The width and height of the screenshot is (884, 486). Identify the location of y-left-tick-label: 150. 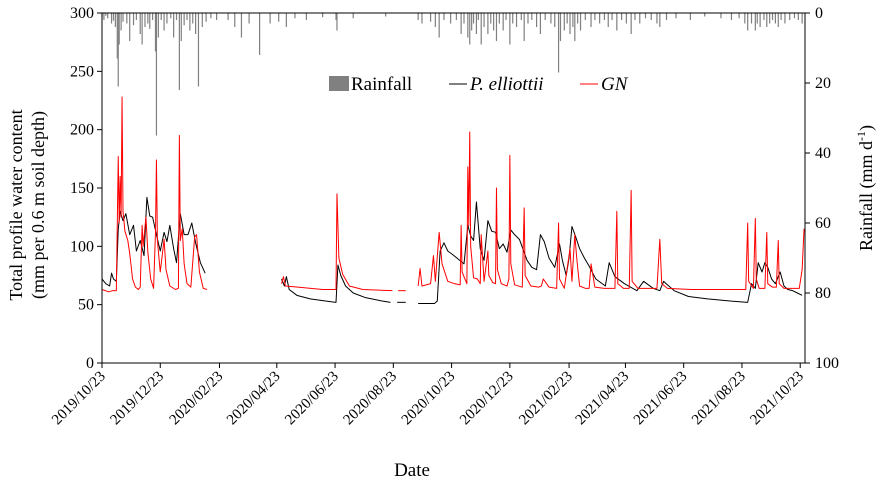
(82, 188).